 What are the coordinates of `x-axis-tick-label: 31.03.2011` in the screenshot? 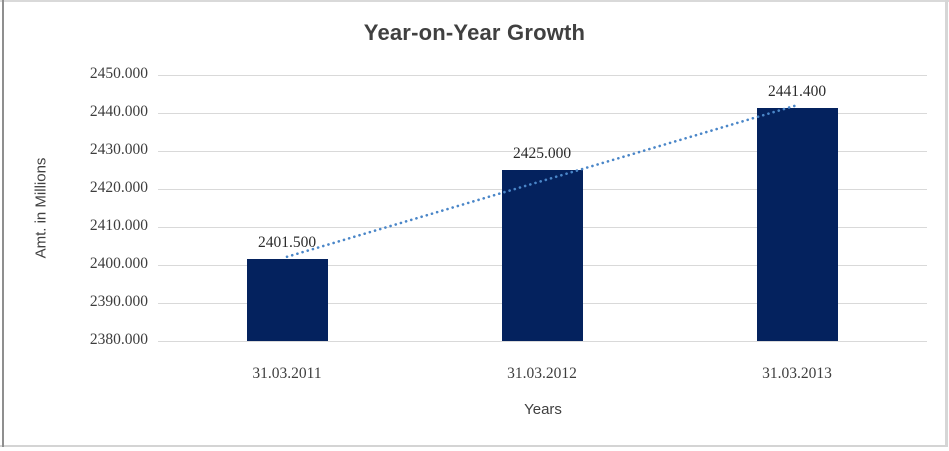 It's located at (287, 373).